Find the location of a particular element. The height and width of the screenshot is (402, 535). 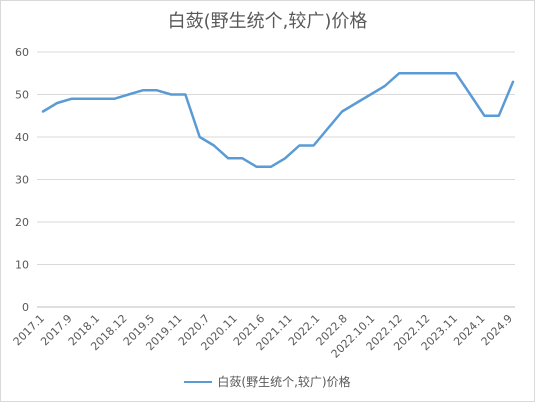

legend-swatch is located at coordinates (198, 381).